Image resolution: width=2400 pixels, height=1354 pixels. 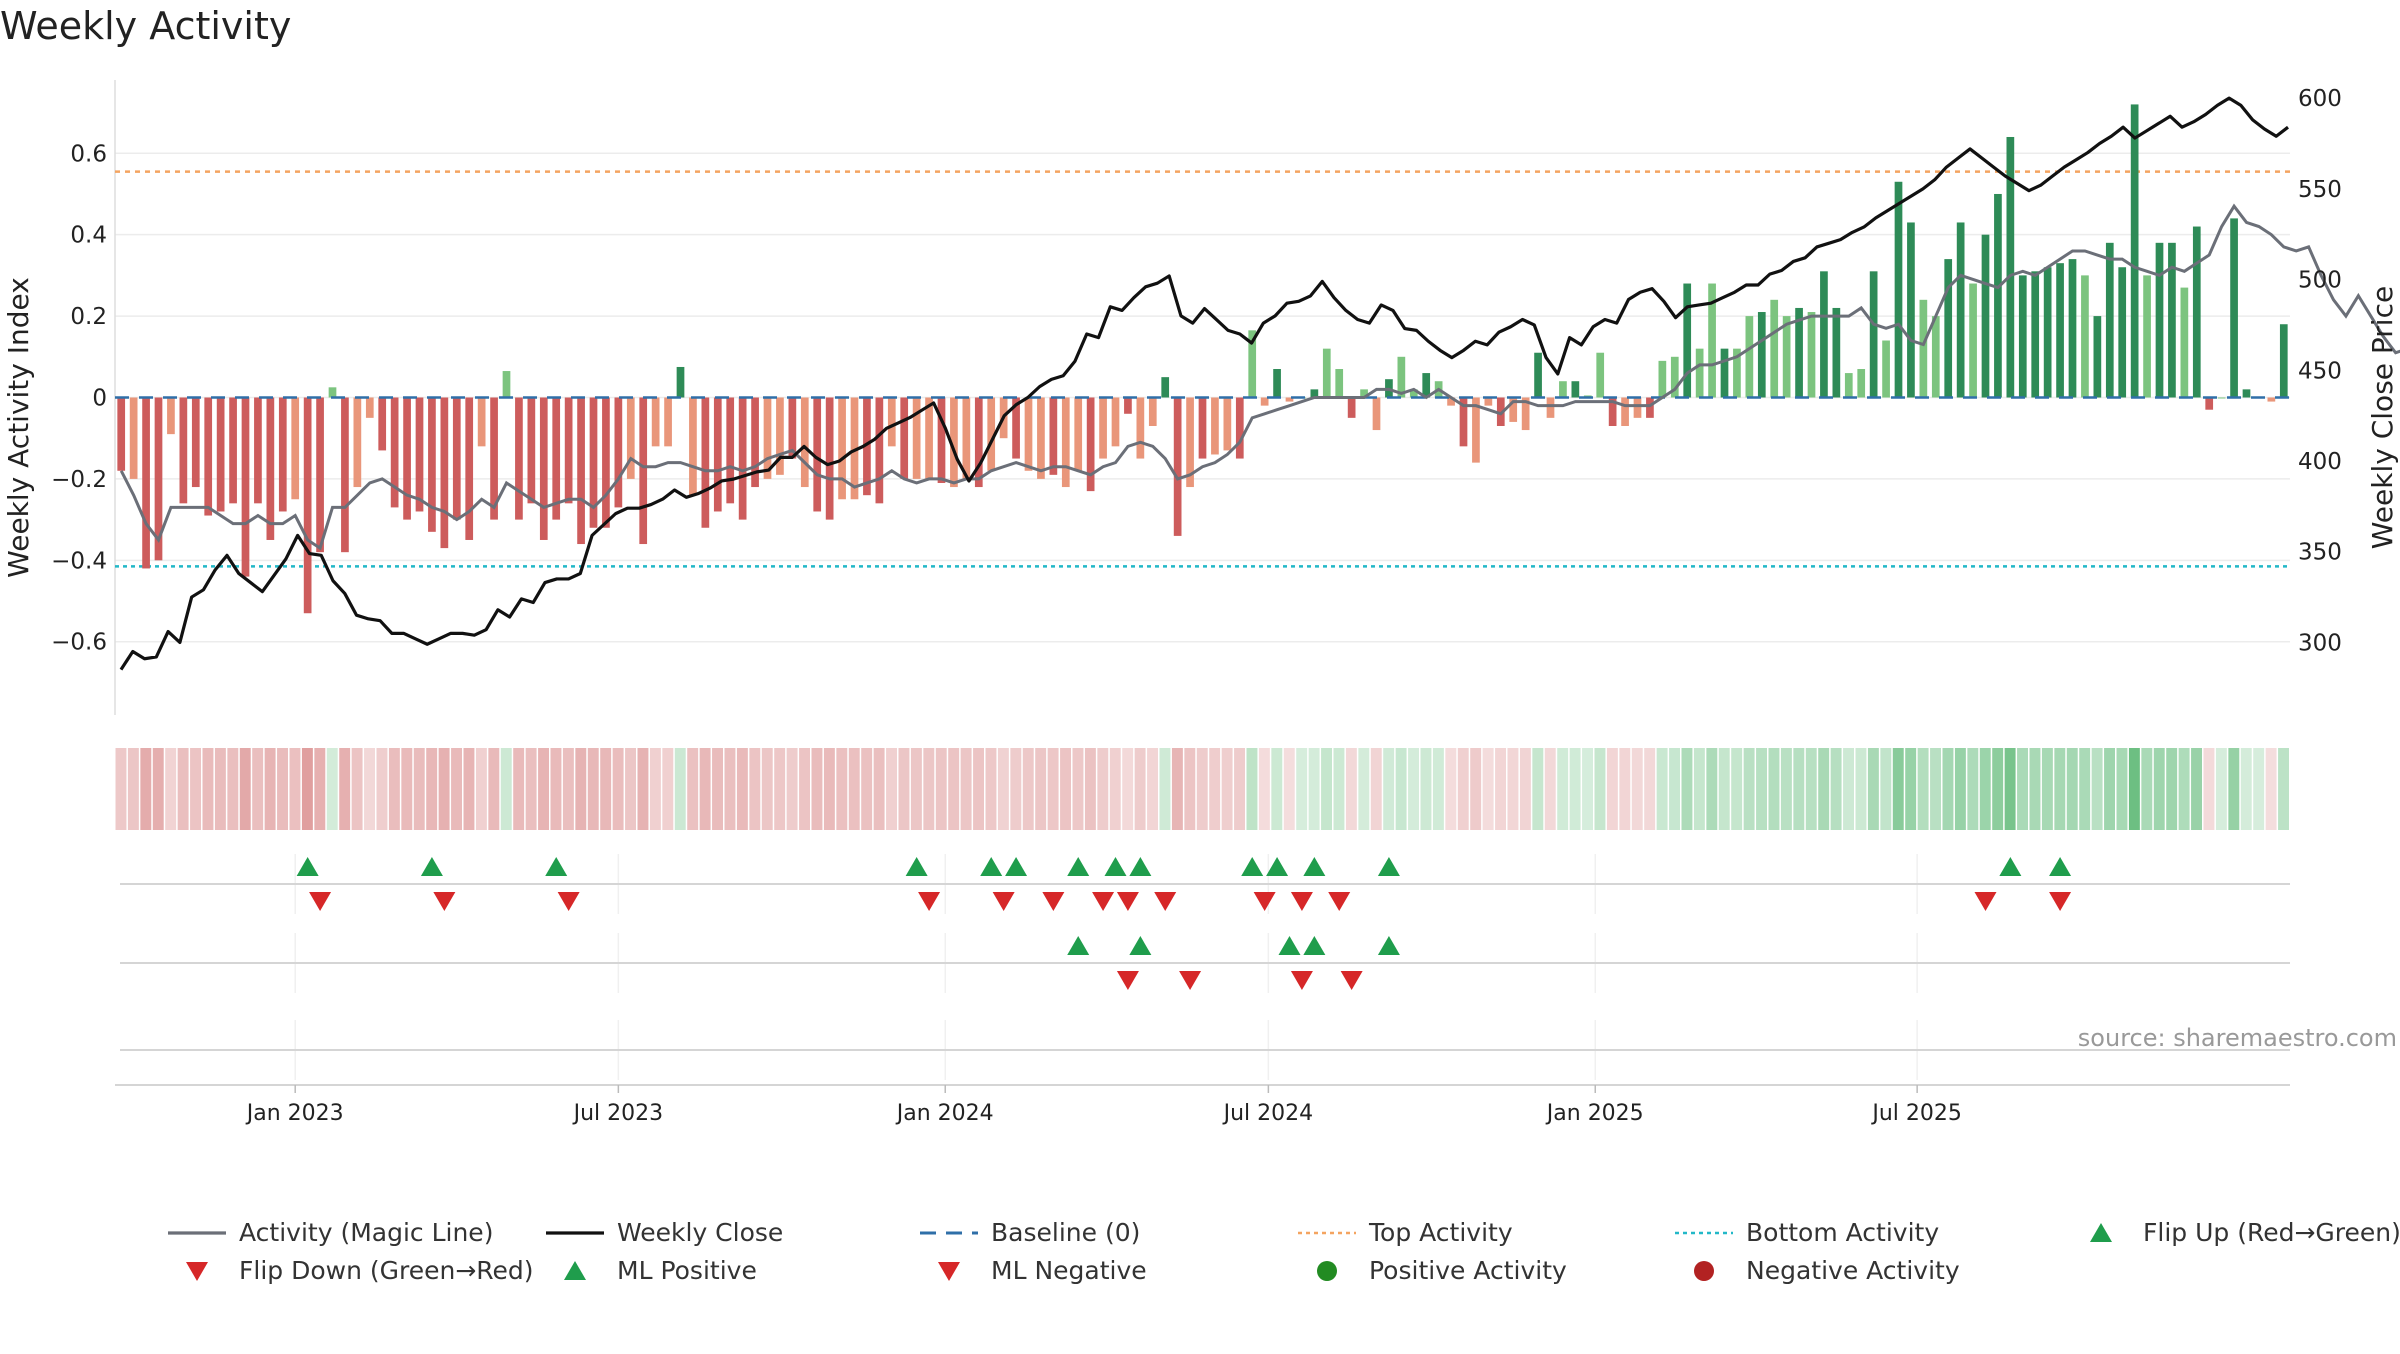 I want to click on chart-title: Weekly Activity, so click(x=146, y=26).